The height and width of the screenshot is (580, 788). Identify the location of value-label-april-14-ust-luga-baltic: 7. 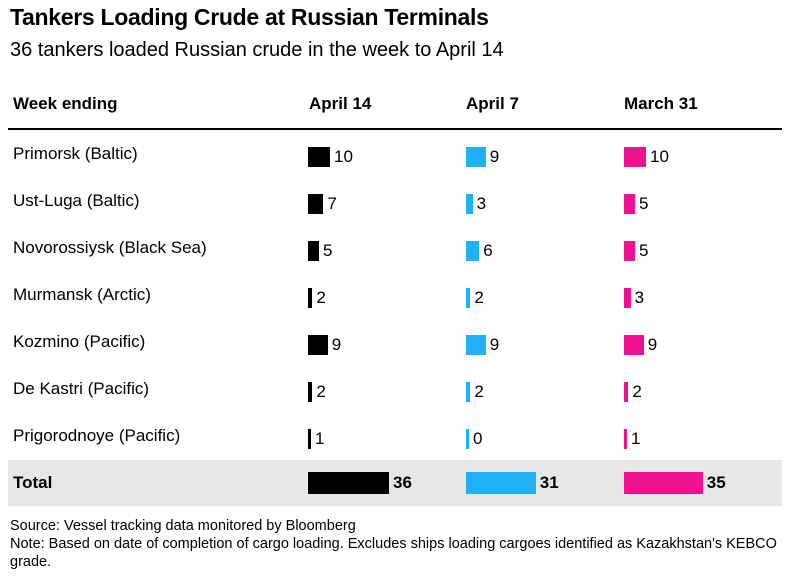
(332, 203).